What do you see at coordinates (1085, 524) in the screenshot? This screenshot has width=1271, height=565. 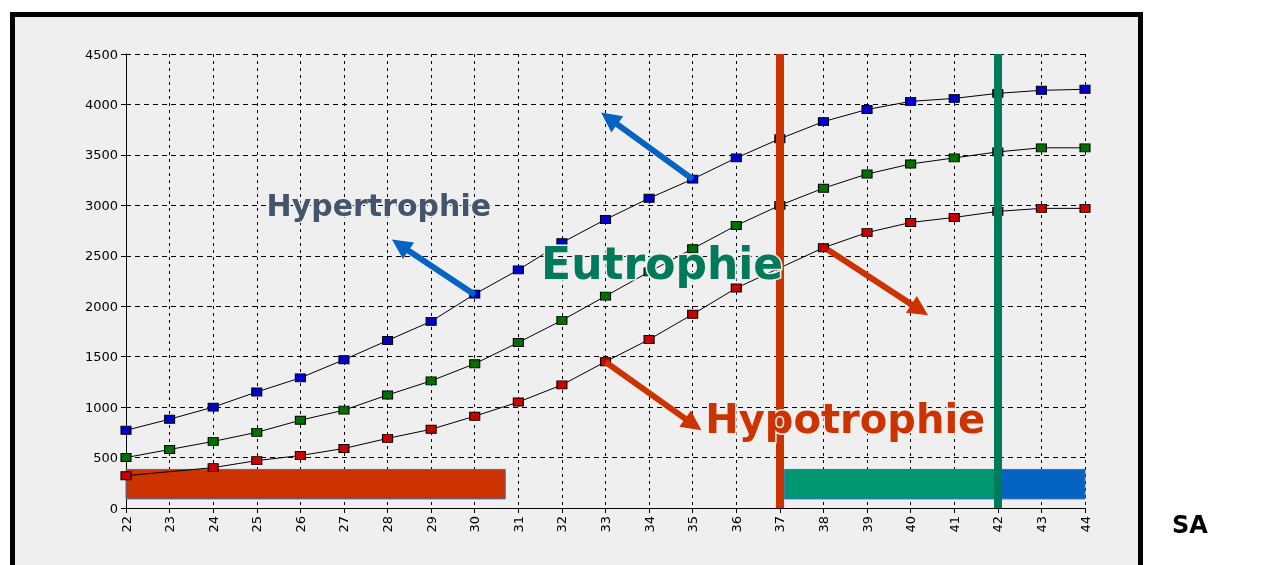 I see `x-tick-label: 44` at bounding box center [1085, 524].